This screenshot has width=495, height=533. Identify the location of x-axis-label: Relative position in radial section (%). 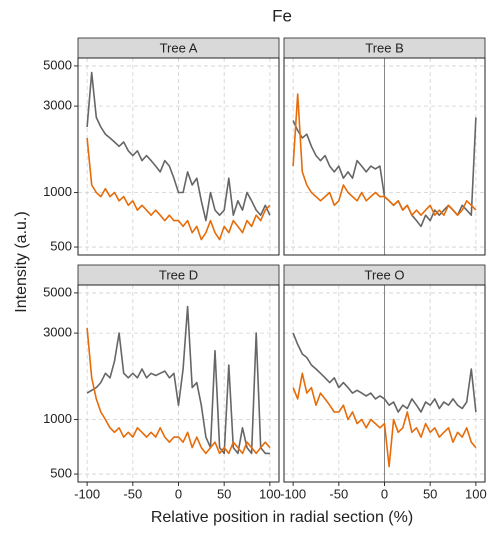
(282, 517).